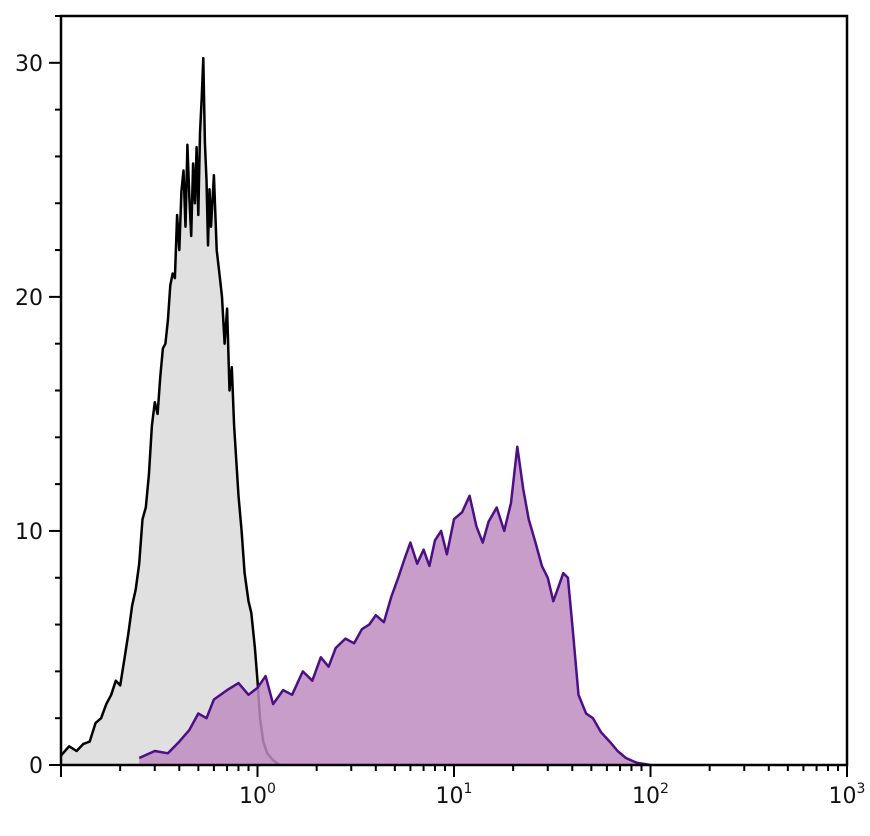 The height and width of the screenshot is (836, 870). I want to click on x-tick-label: 10¹, so click(454, 795).